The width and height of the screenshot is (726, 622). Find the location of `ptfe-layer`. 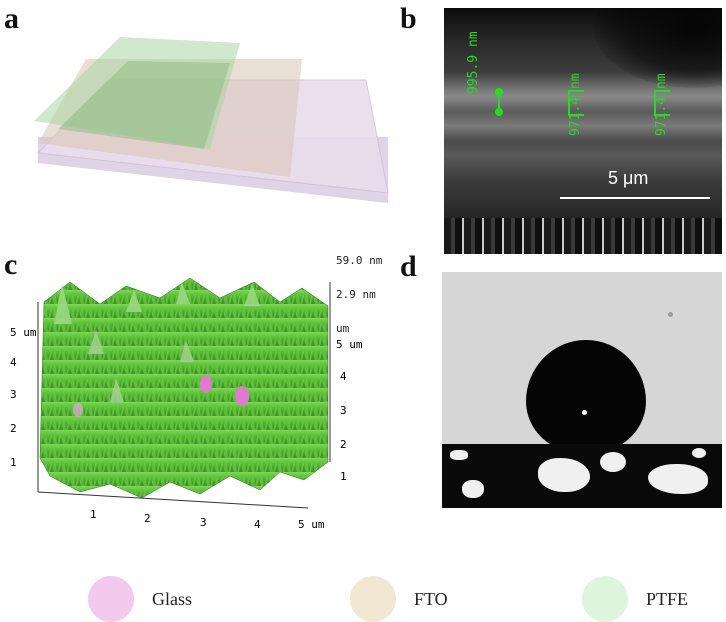

ptfe-layer is located at coordinates (137, 93).